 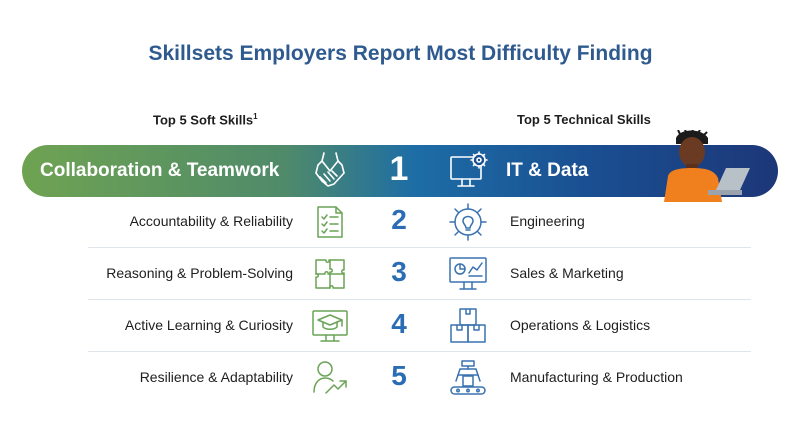 I want to click on tech-skill-5: Manufacturing & Production, so click(x=596, y=377).